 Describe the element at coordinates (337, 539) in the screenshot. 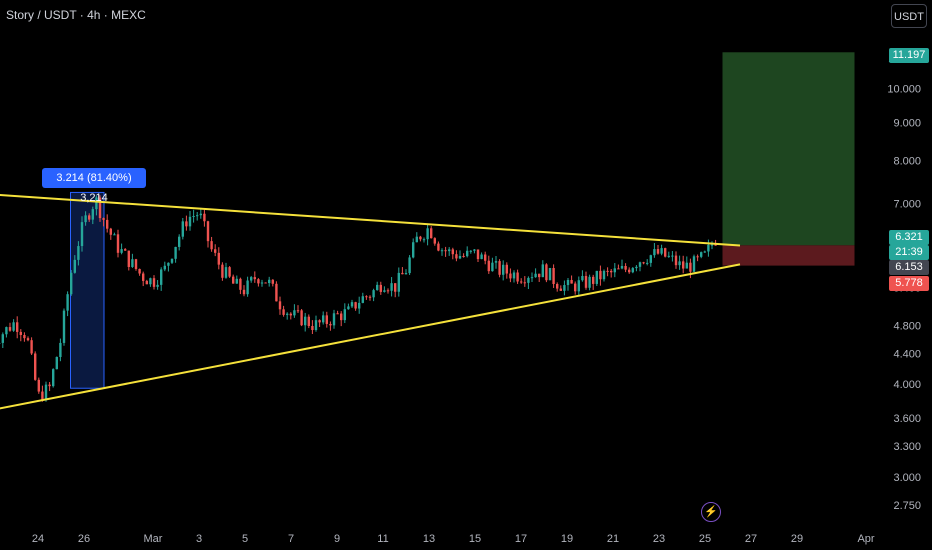

I see `x-tick-label: 9` at that location.